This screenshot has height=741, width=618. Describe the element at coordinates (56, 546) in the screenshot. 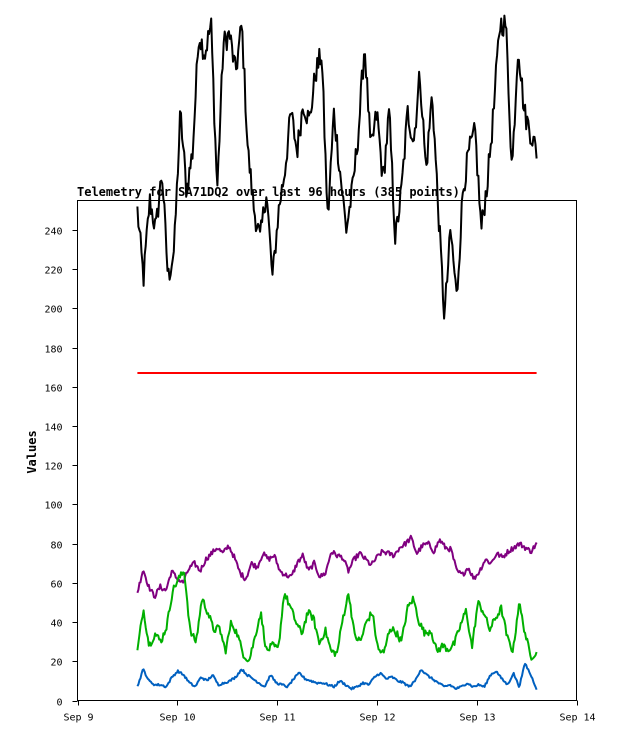

I see `y-tick-label: 80` at that location.